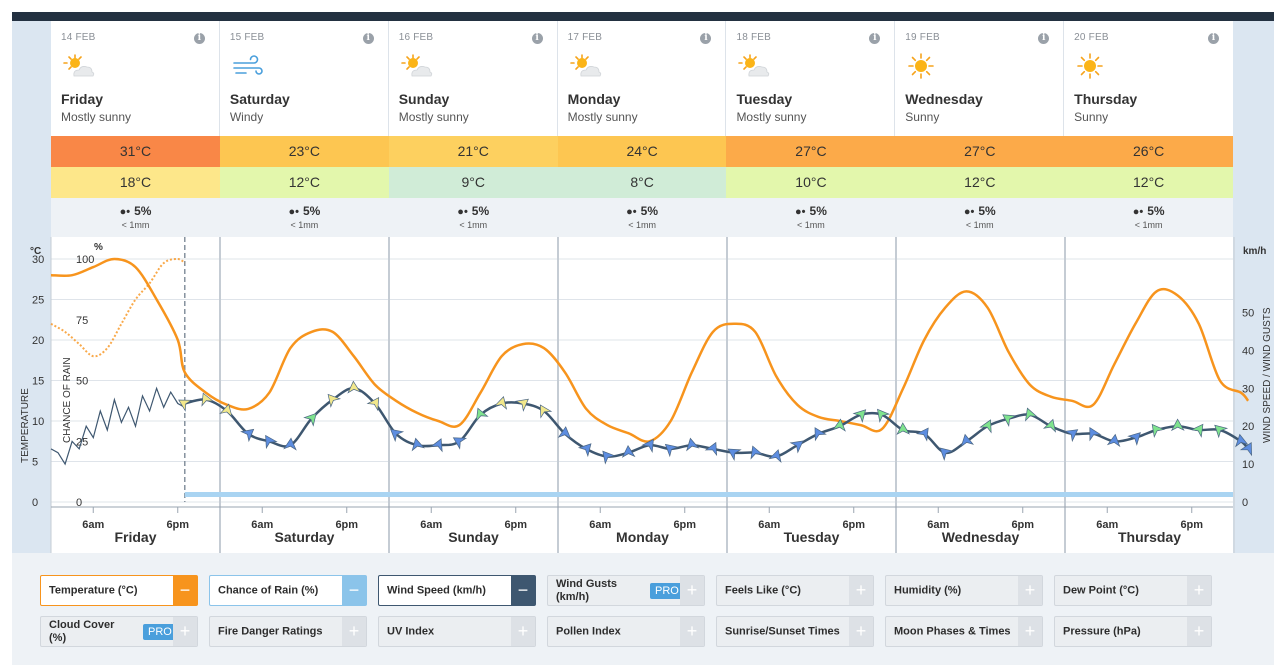  Describe the element at coordinates (1133, 631) in the screenshot. I see `legend-pressure-toggle: Pressure (hPa) +` at that location.